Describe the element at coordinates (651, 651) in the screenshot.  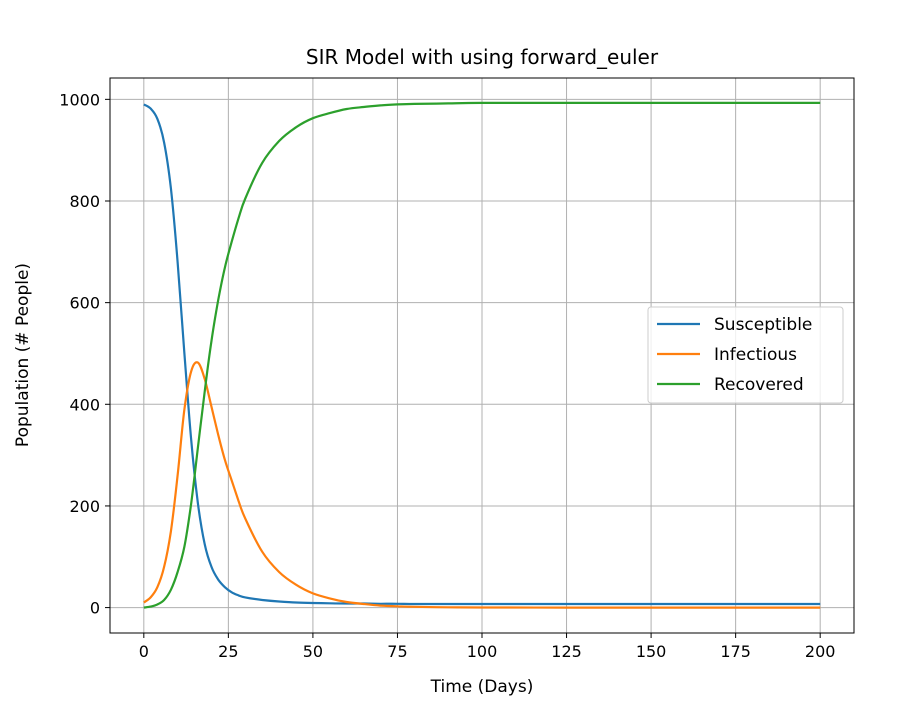
I see `x-tick-label: 150` at that location.